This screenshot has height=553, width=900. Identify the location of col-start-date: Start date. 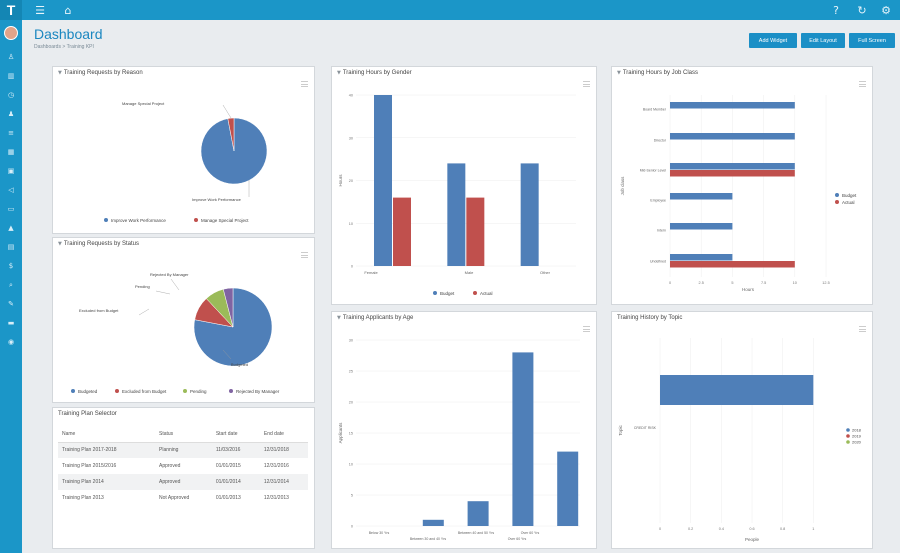
(235, 434).